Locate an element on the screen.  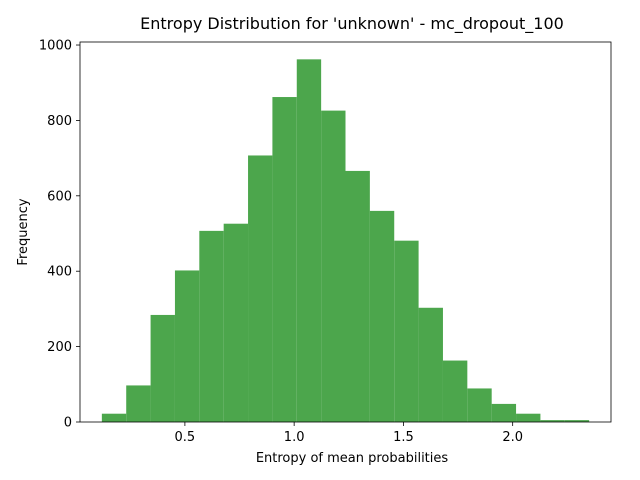
y-tick-label: 800 is located at coordinates (59, 121).